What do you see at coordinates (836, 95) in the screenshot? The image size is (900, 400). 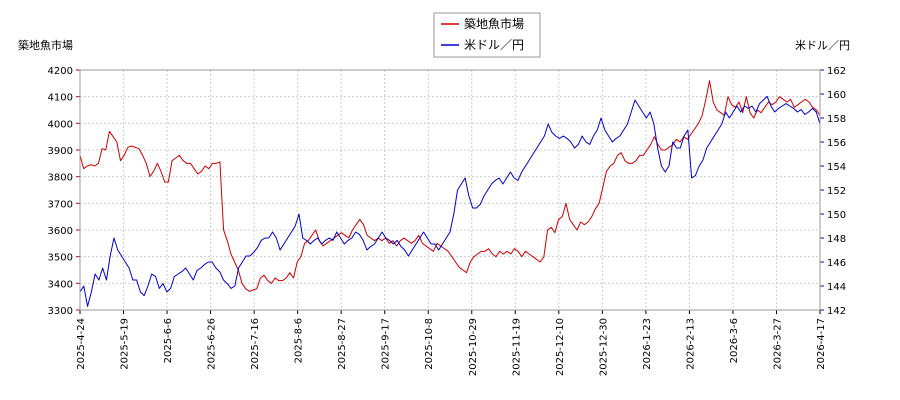 I see `right-tick-label: 160` at bounding box center [836, 95].